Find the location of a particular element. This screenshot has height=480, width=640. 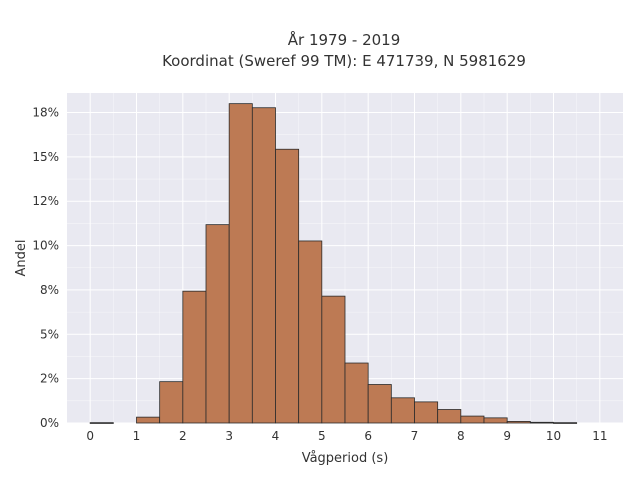

y-tick-label: 18% is located at coordinates (45, 113).